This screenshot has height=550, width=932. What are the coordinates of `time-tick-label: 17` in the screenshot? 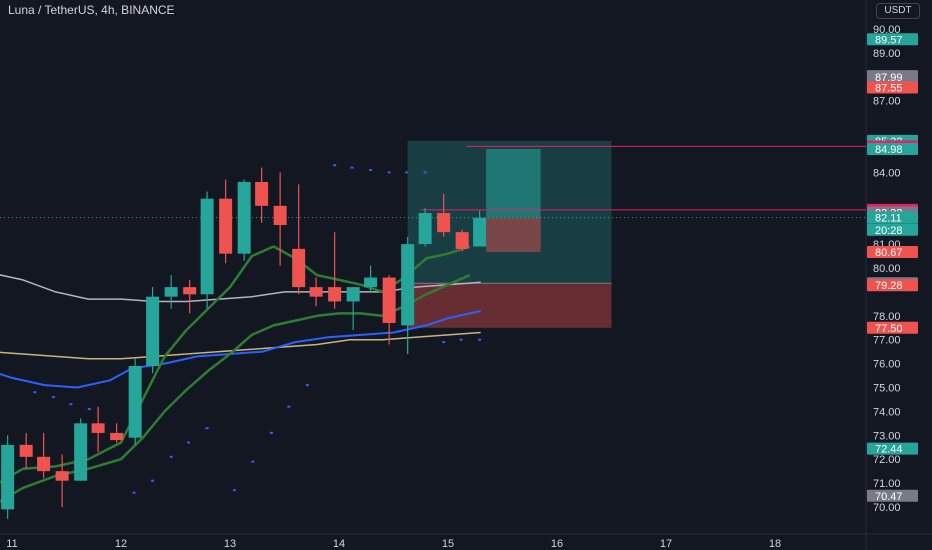 It's located at (666, 544).